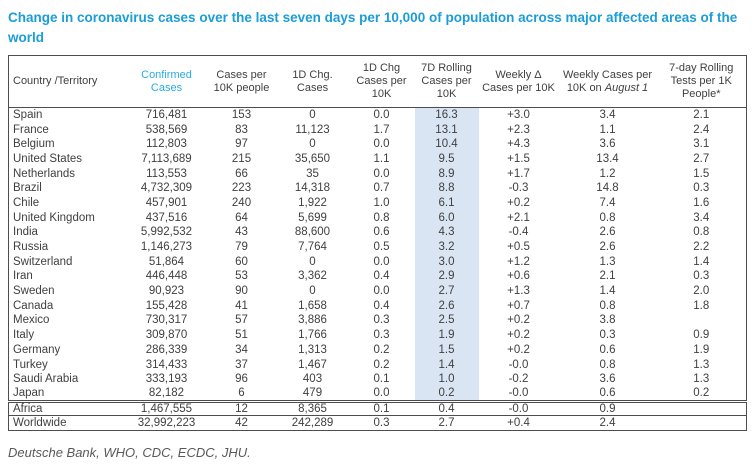  Describe the element at coordinates (378, 320) in the screenshot. I see `table-row: Mexico 730,317 57 3,886 0.3 2.5 +0.2 3.8` at that location.